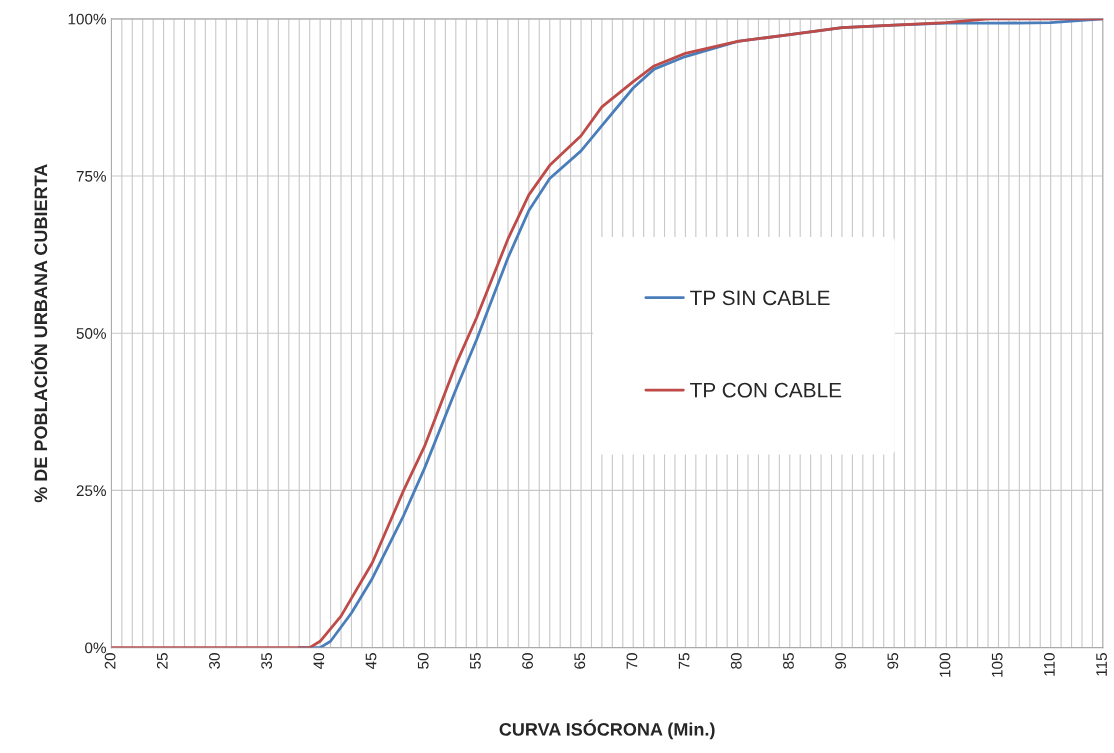 Image resolution: width=1114 pixels, height=753 pixels. What do you see at coordinates (766, 390) in the screenshot?
I see `legend-label: TP CON CABLE` at bounding box center [766, 390].